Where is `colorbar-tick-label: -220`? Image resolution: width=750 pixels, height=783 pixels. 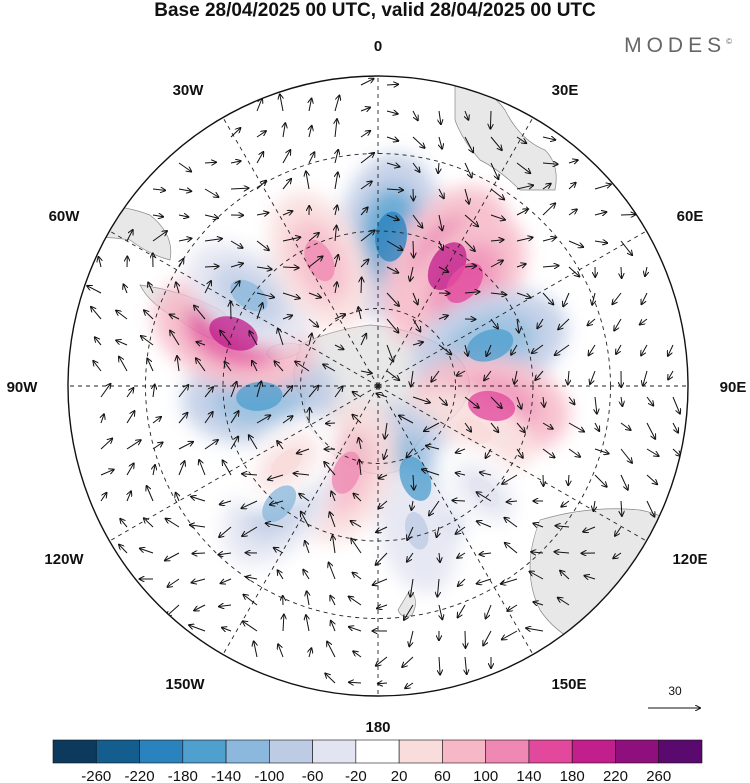
colorbar-tick-label: -220 is located at coordinates (140, 775).